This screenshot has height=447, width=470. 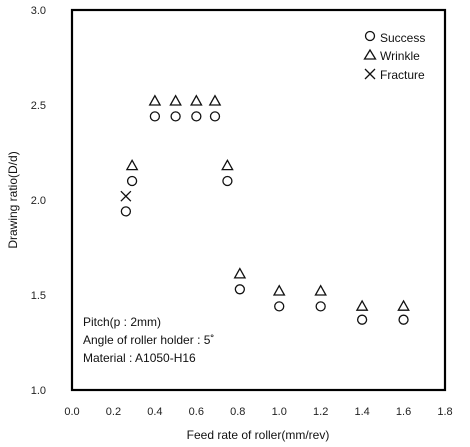 I want to click on legend: Success Wrinkle Fracture, so click(x=394, y=56).